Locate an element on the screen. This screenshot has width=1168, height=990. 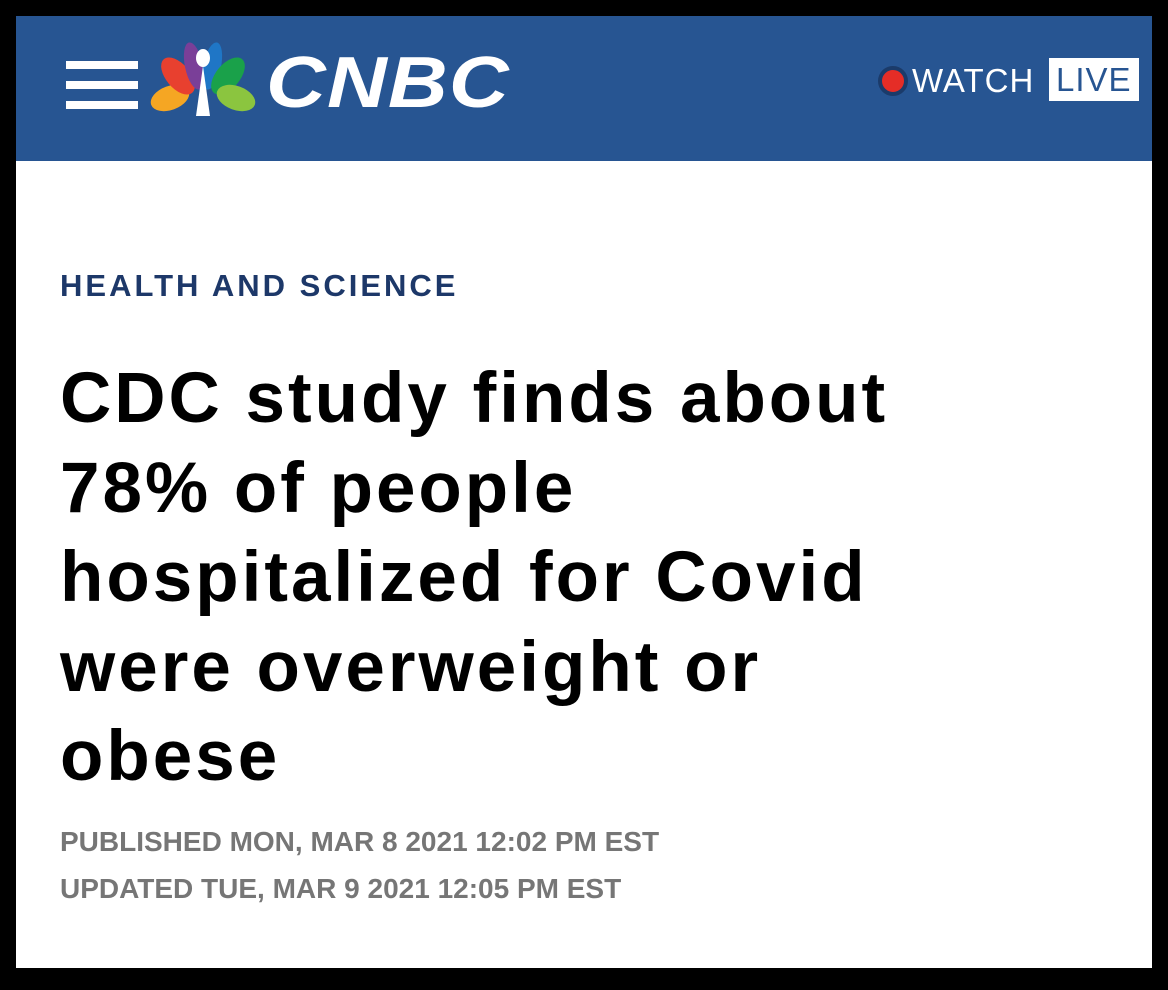
section-label: HEALTH AND SCIENCE is located at coordinates (259, 285).